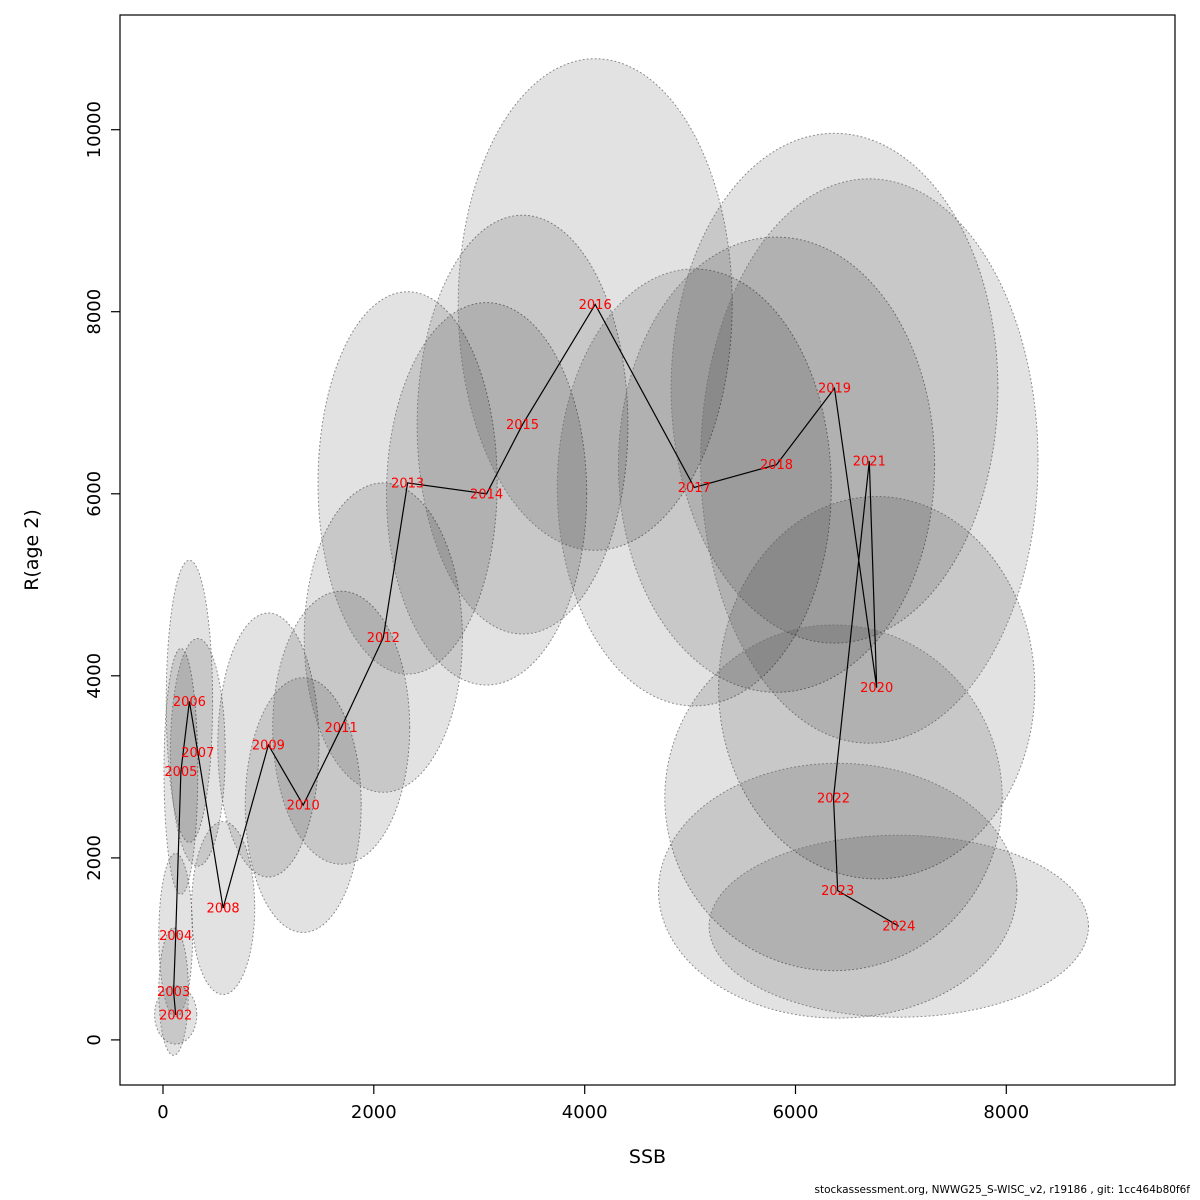 This screenshot has height=1200, width=1200. I want to click on year-label-2017: 2017, so click(694, 488).